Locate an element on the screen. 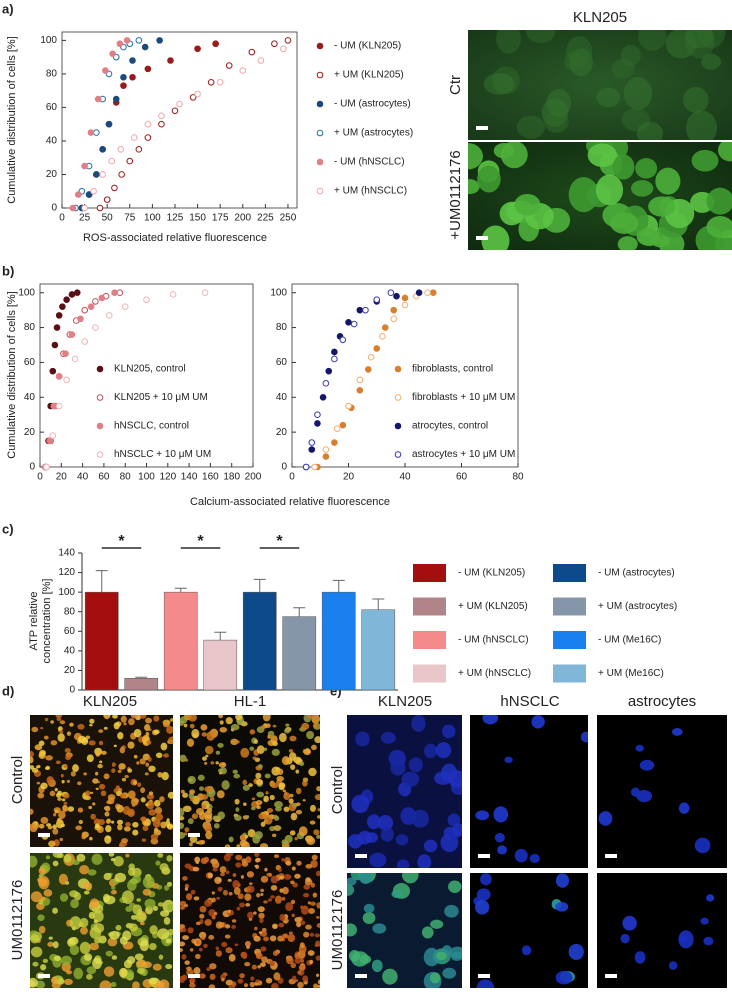 Image resolution: width=732 pixels, height=1000 pixels. x-tick-label: 180 is located at coordinates (231, 477).